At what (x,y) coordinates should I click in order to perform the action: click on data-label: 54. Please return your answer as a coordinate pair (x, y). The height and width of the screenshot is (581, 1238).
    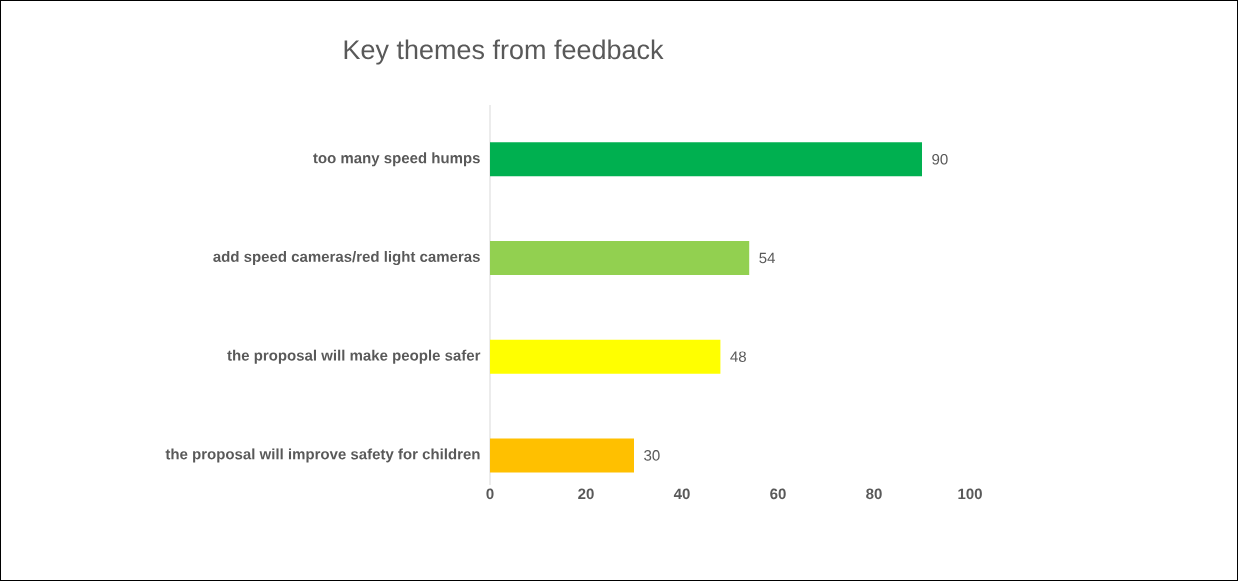
    Looking at the image, I should click on (767, 258).